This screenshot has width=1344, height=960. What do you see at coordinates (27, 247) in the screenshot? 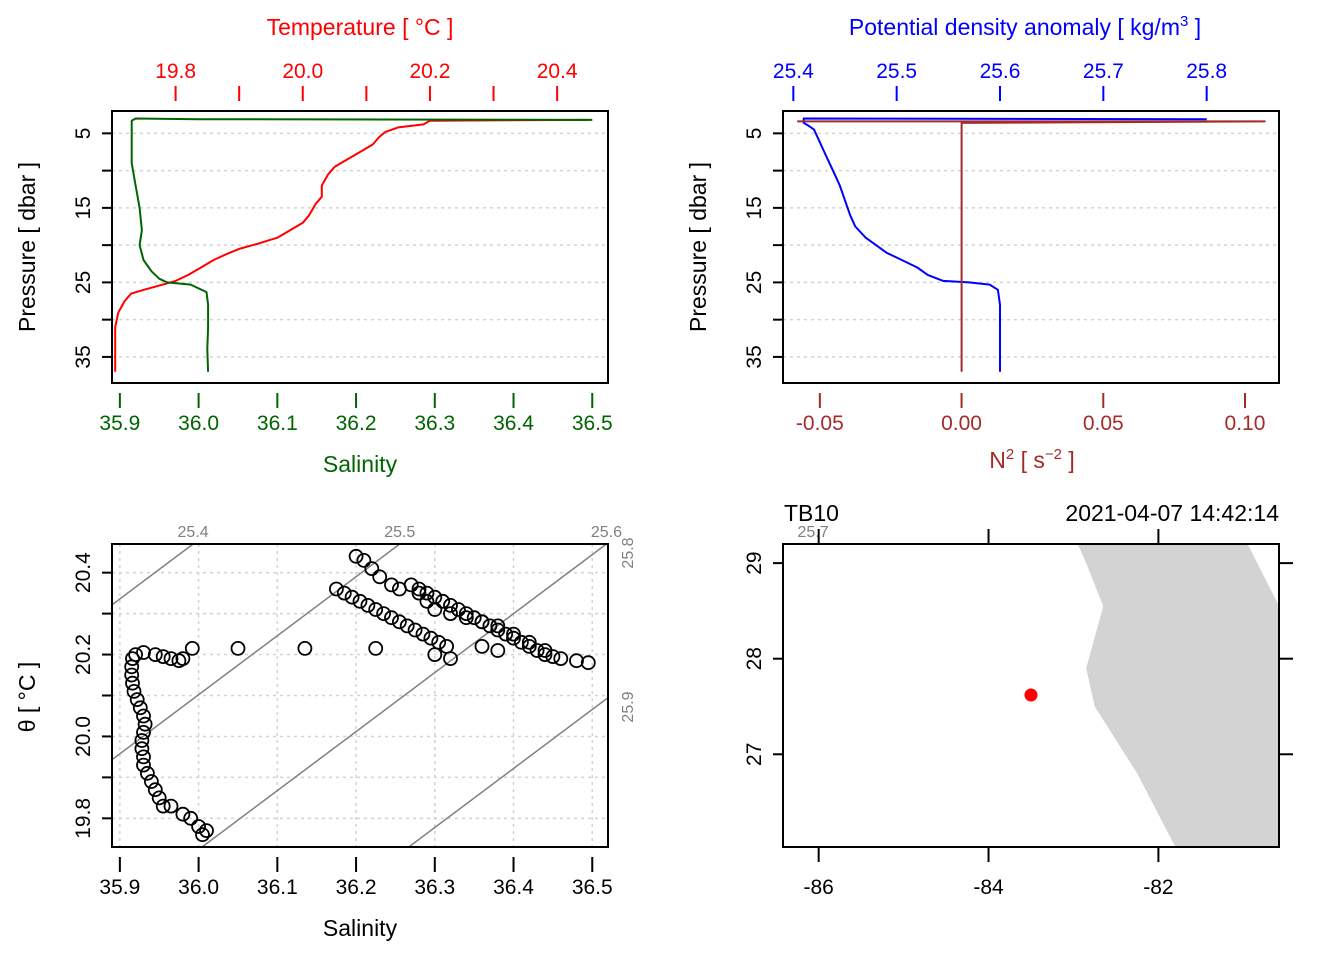
I see `ts-profile-y-axis-title: Pressure [ dbar ]` at bounding box center [27, 247].